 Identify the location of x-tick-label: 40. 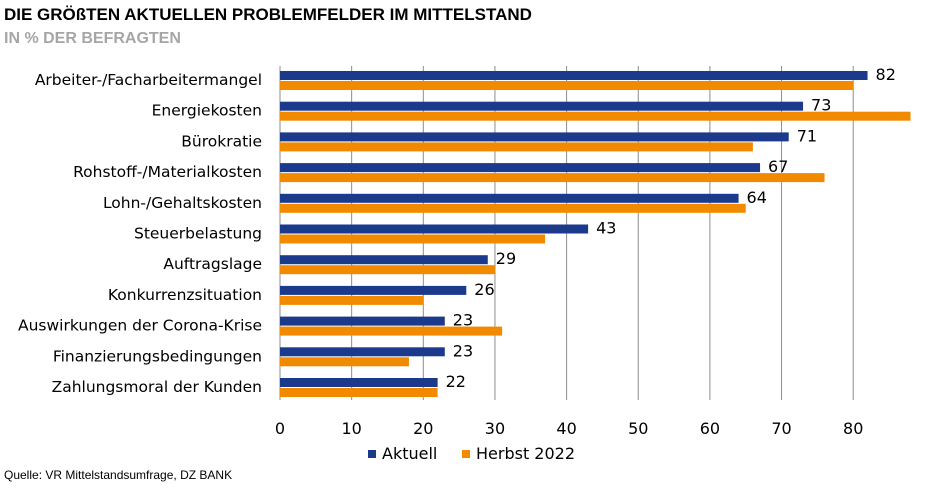
(566, 428).